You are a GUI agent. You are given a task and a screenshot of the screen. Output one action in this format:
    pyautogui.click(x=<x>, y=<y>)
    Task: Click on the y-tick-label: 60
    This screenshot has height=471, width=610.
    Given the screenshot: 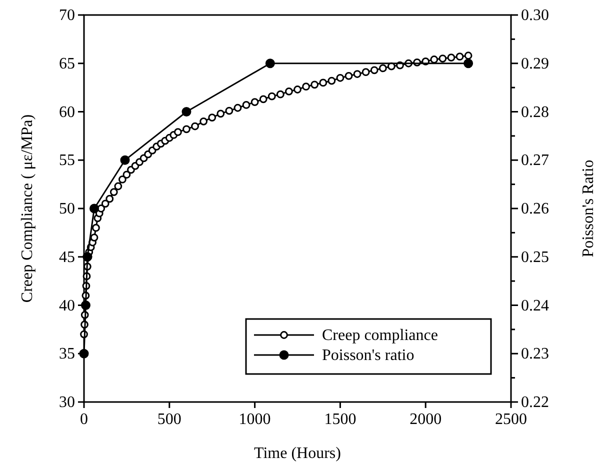 What is the action you would take?
    pyautogui.click(x=67, y=112)
    